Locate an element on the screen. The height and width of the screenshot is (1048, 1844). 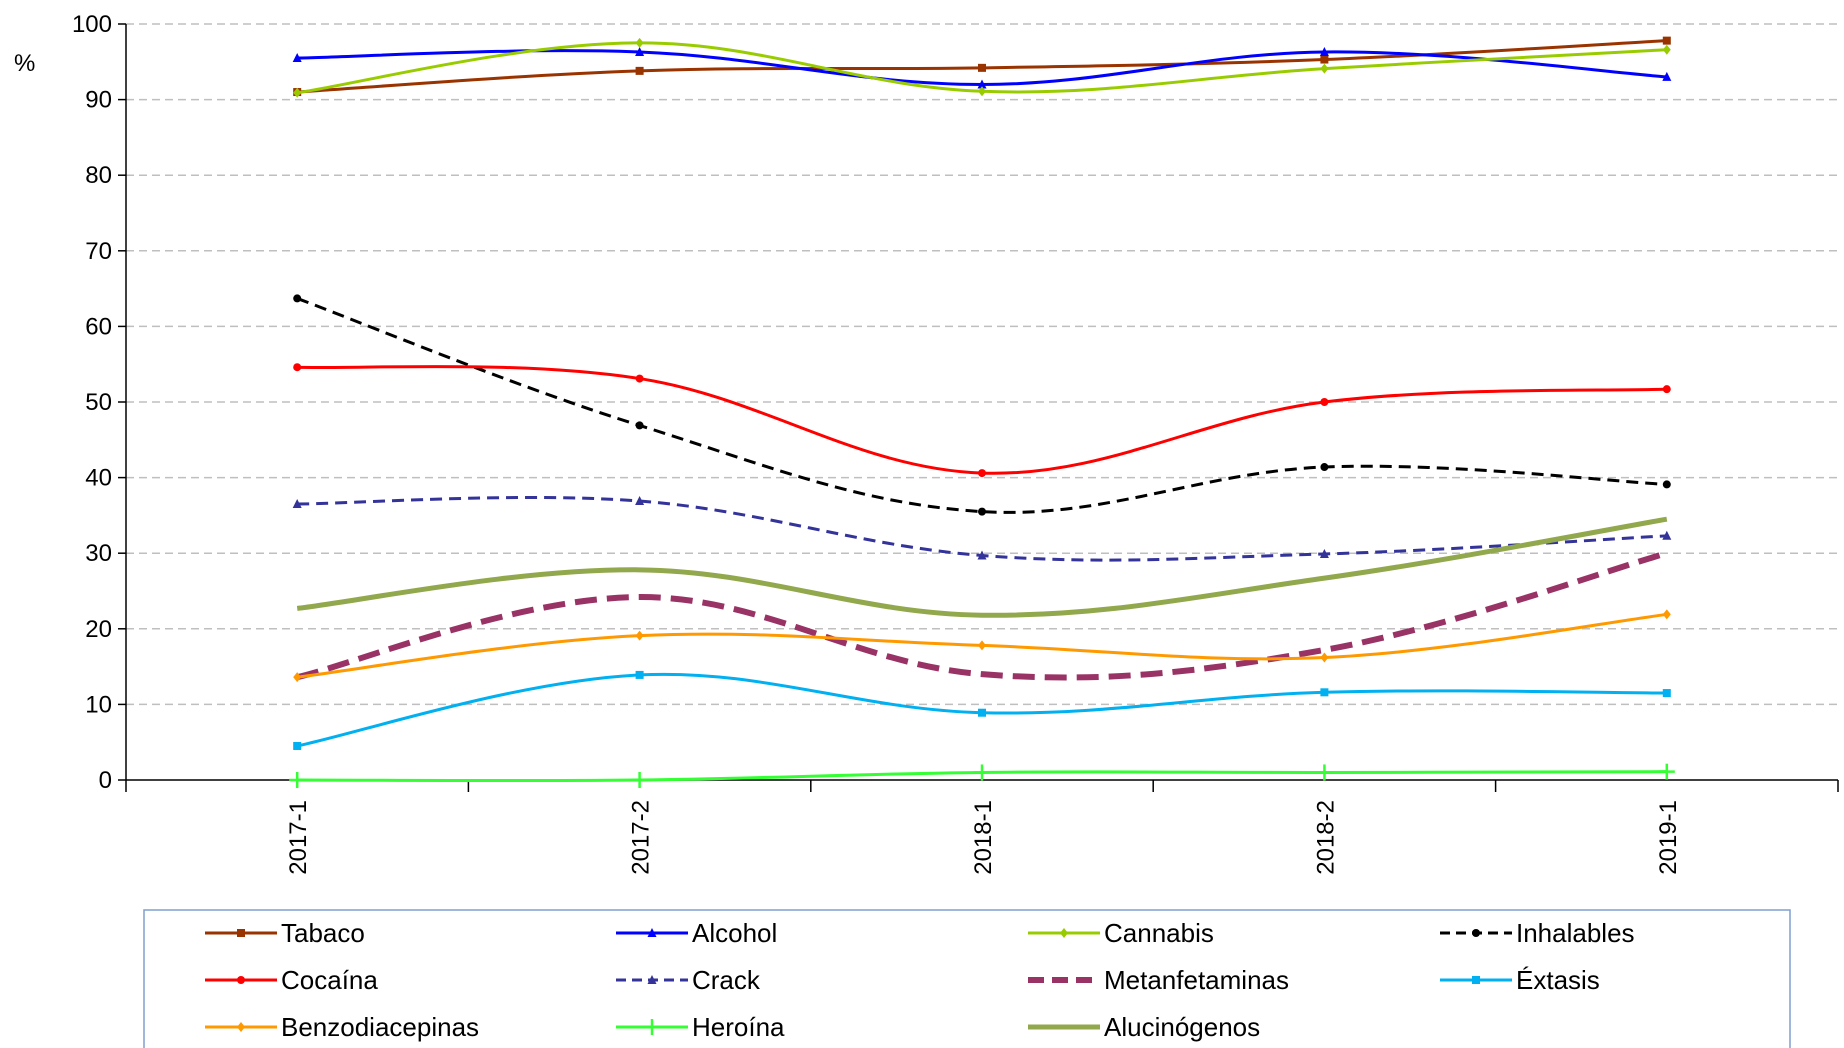
x-tick-label: 2019-1 is located at coordinates (1668, 837).